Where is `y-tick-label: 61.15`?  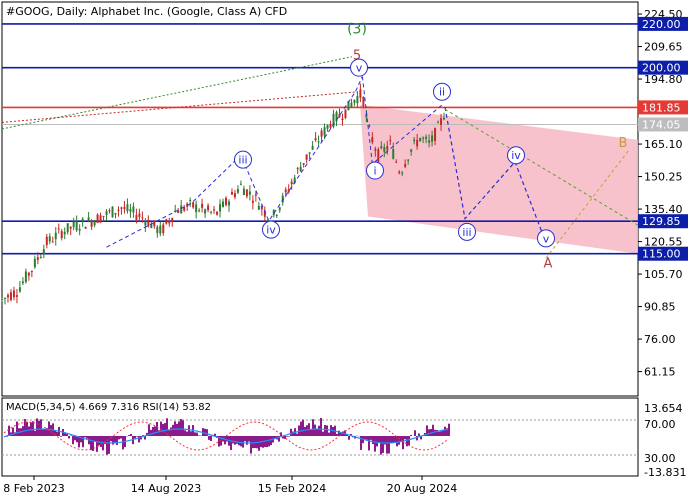 y-tick-label: 61.15 is located at coordinates (660, 372).